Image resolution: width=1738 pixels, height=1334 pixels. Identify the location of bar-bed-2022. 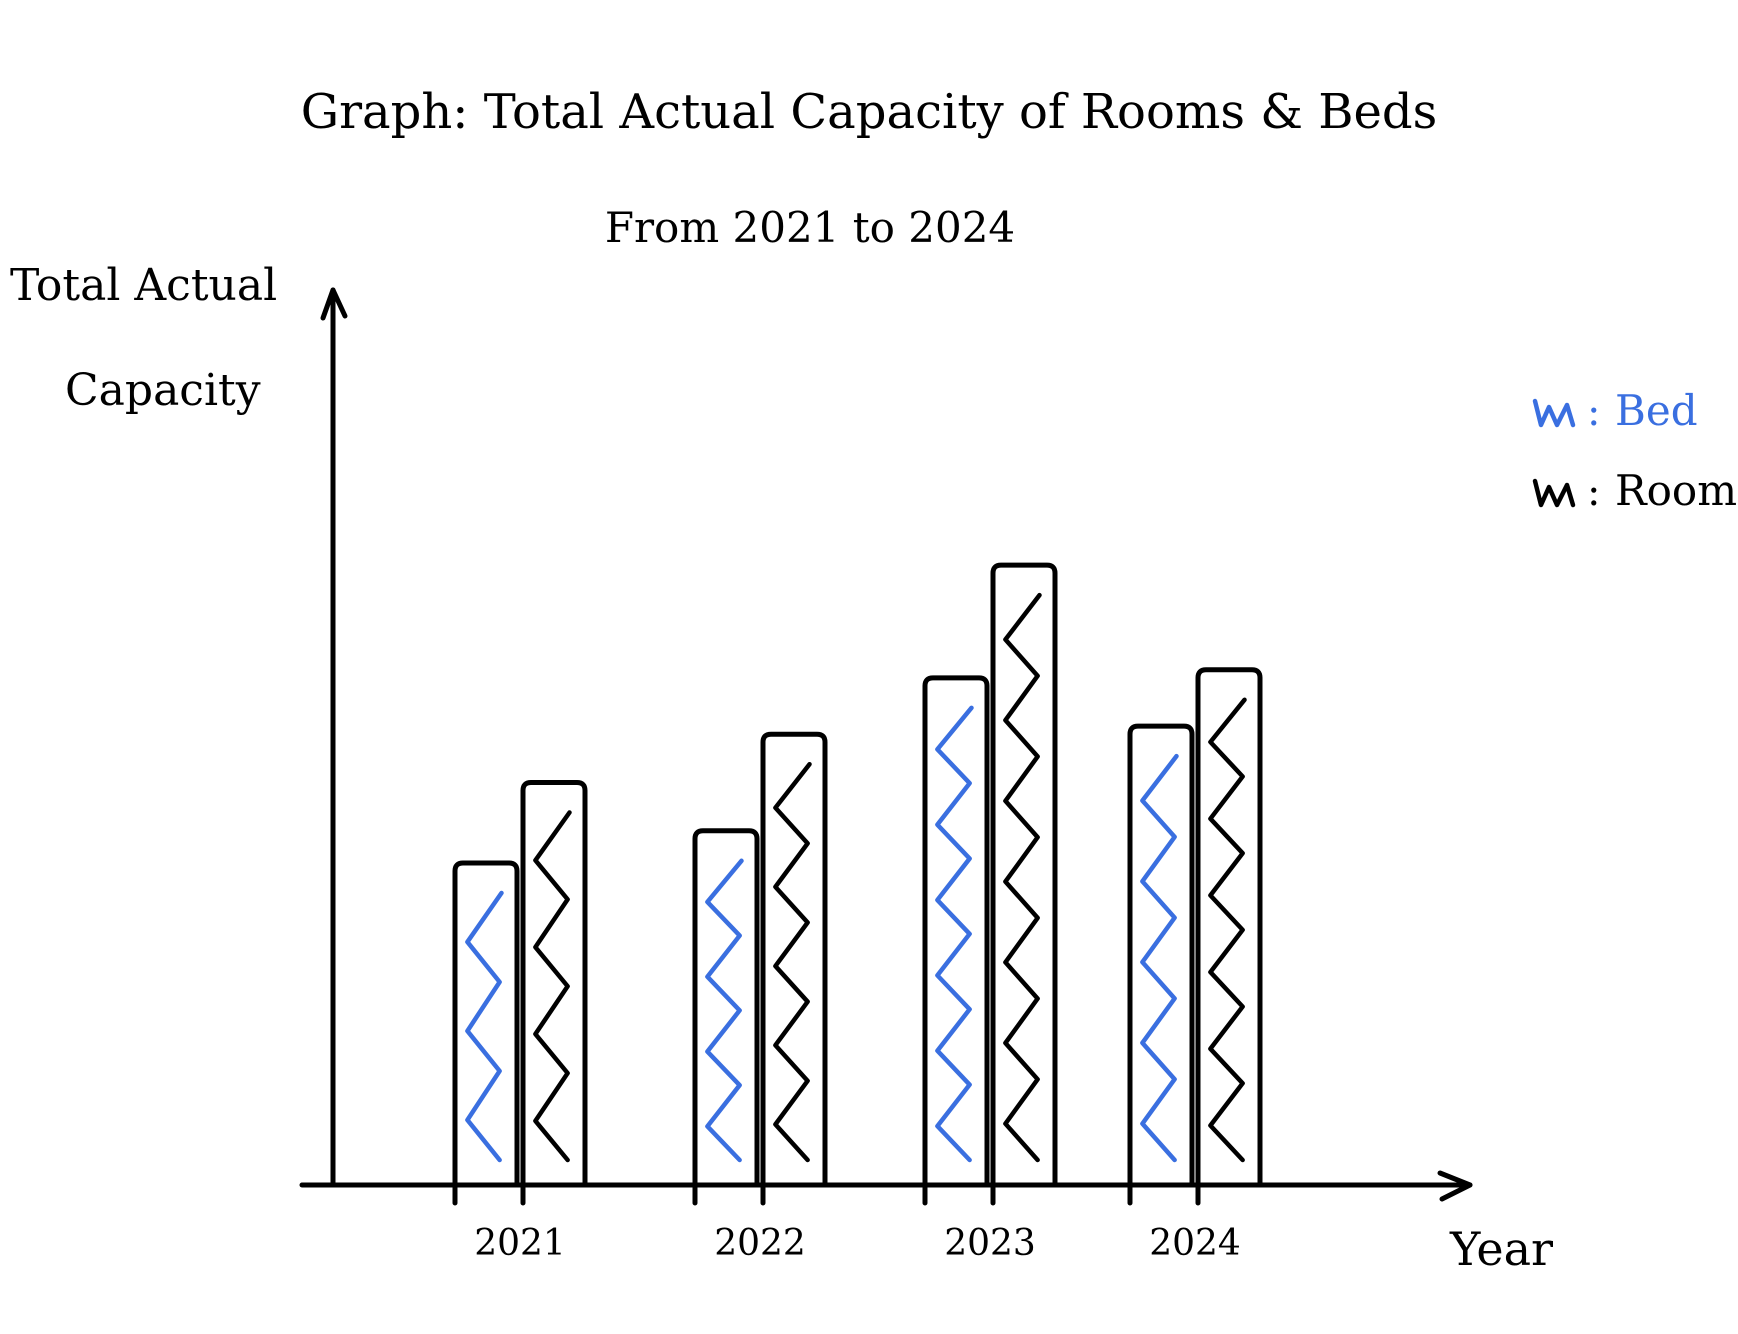
(726, 1017).